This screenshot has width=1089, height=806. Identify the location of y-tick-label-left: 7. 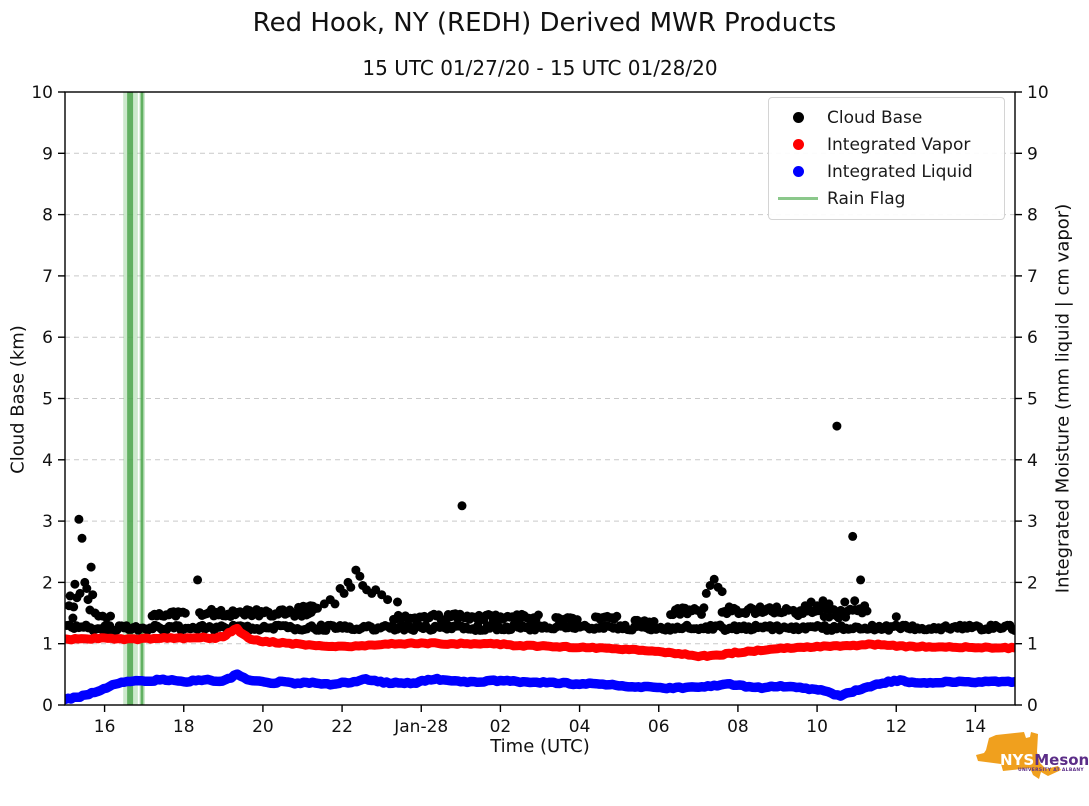
(47, 277).